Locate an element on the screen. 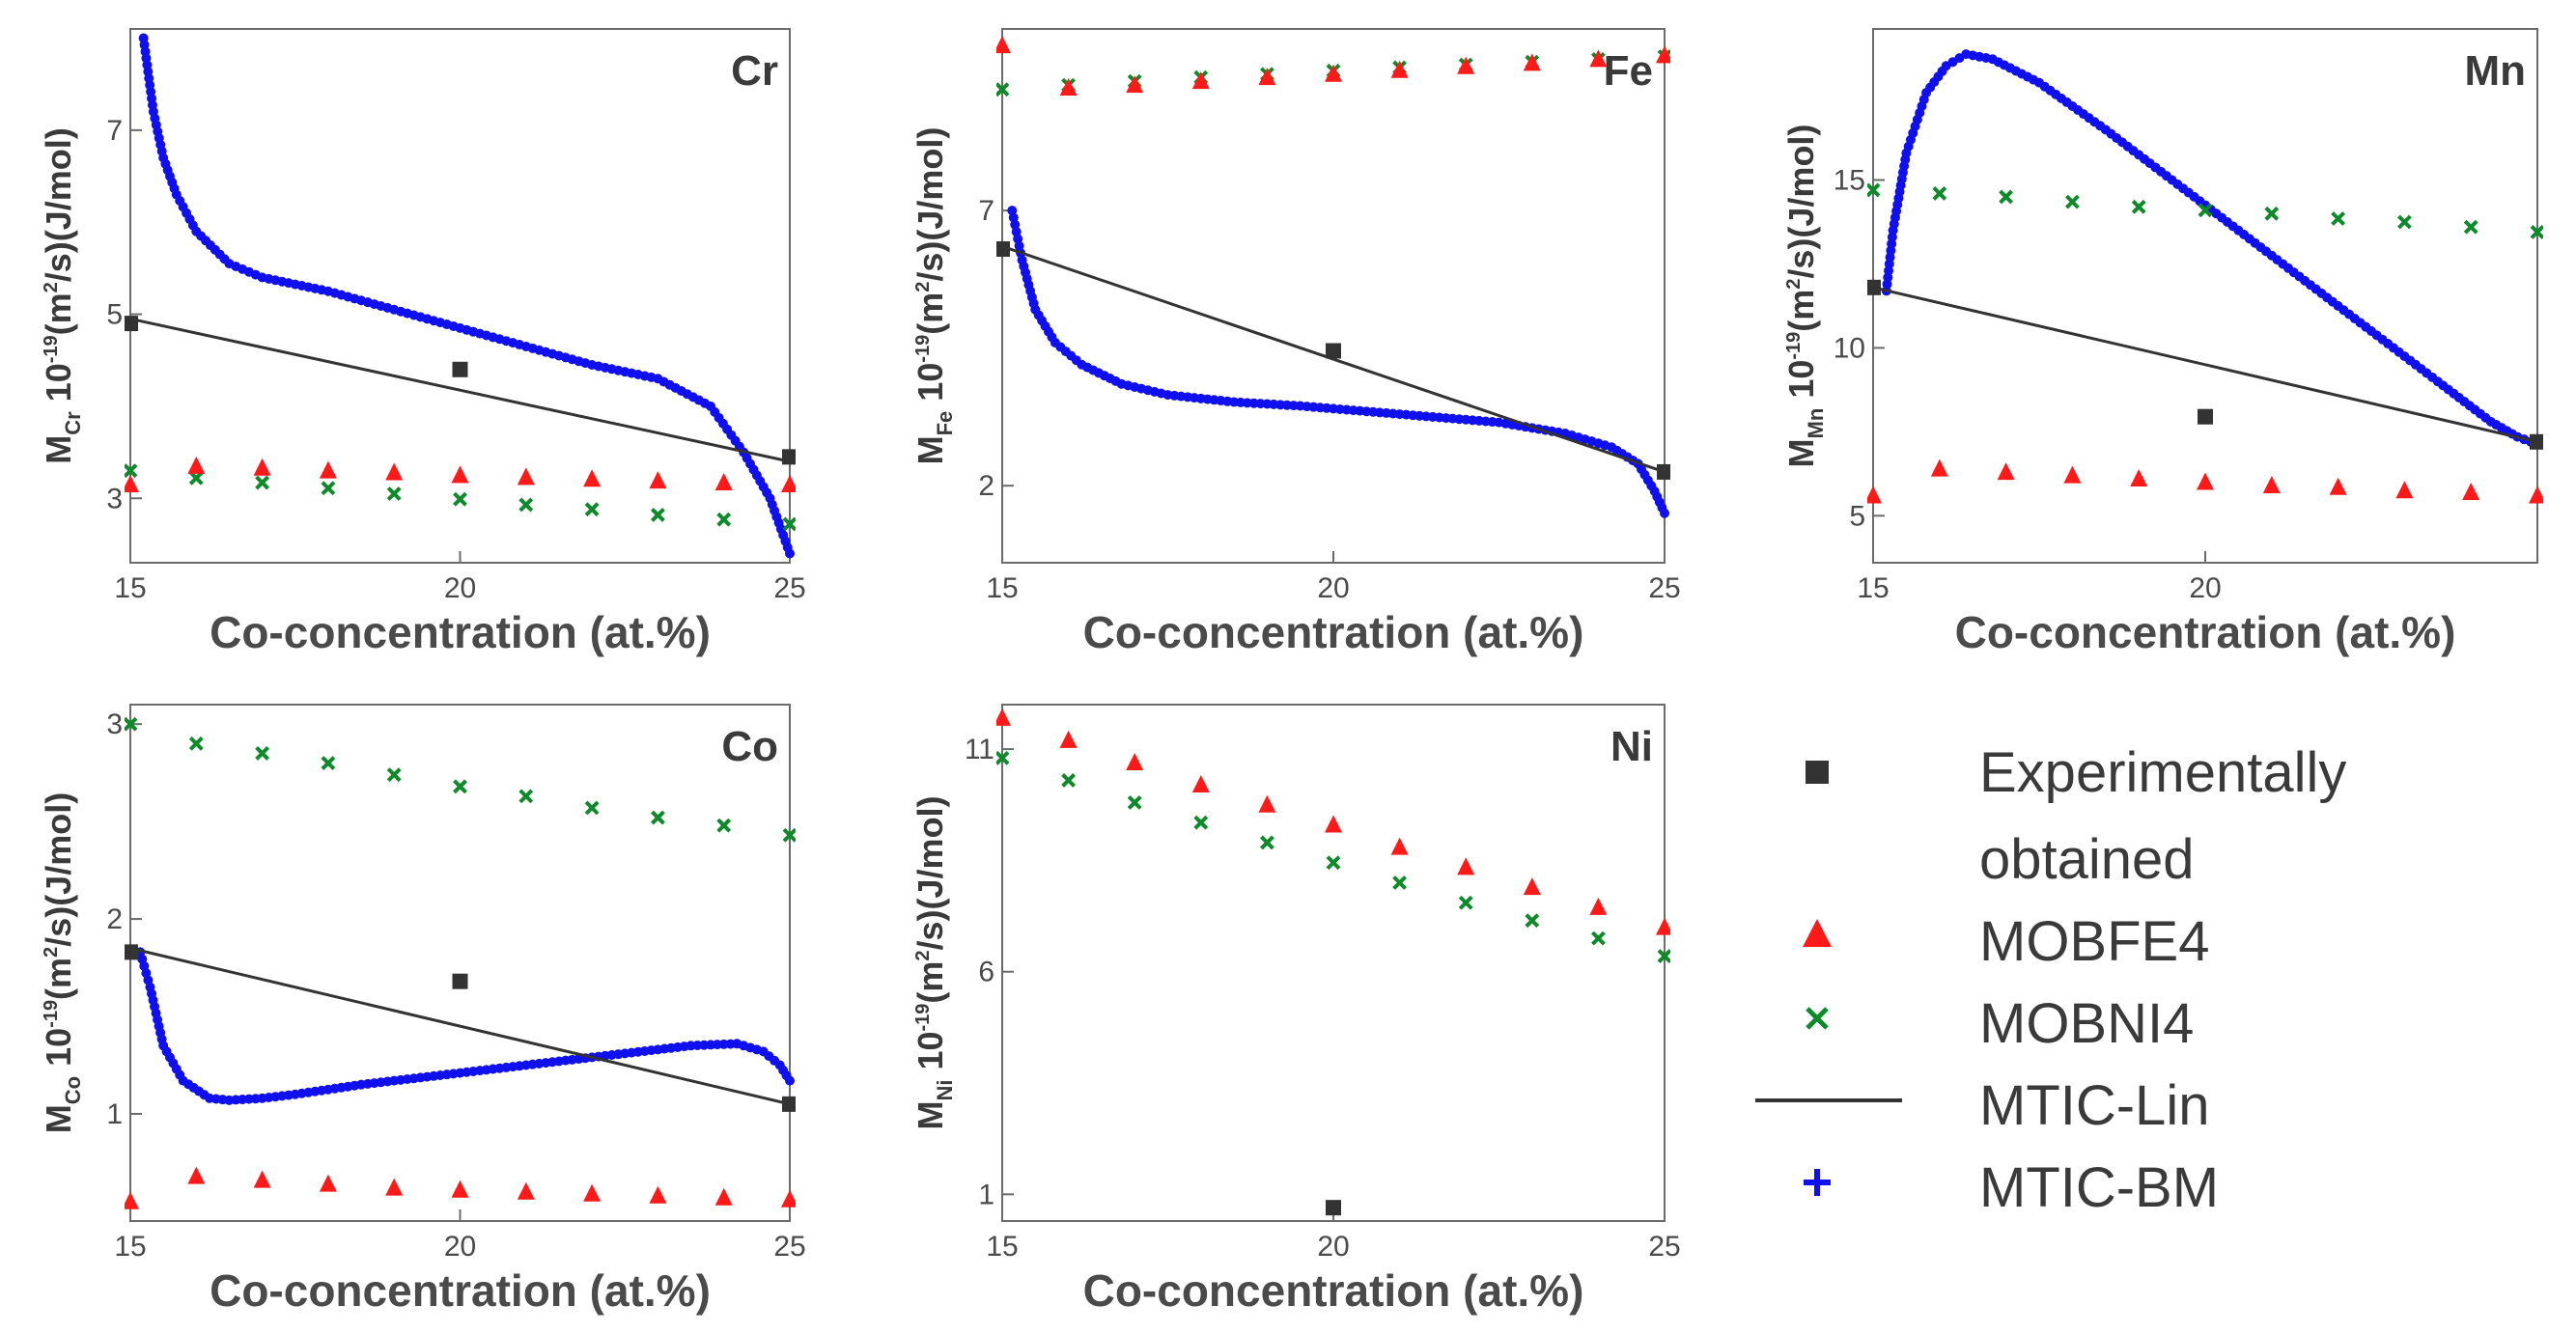 This screenshot has height=1333, width=2576. y-label-subscript: Fe is located at coordinates (945, 423).